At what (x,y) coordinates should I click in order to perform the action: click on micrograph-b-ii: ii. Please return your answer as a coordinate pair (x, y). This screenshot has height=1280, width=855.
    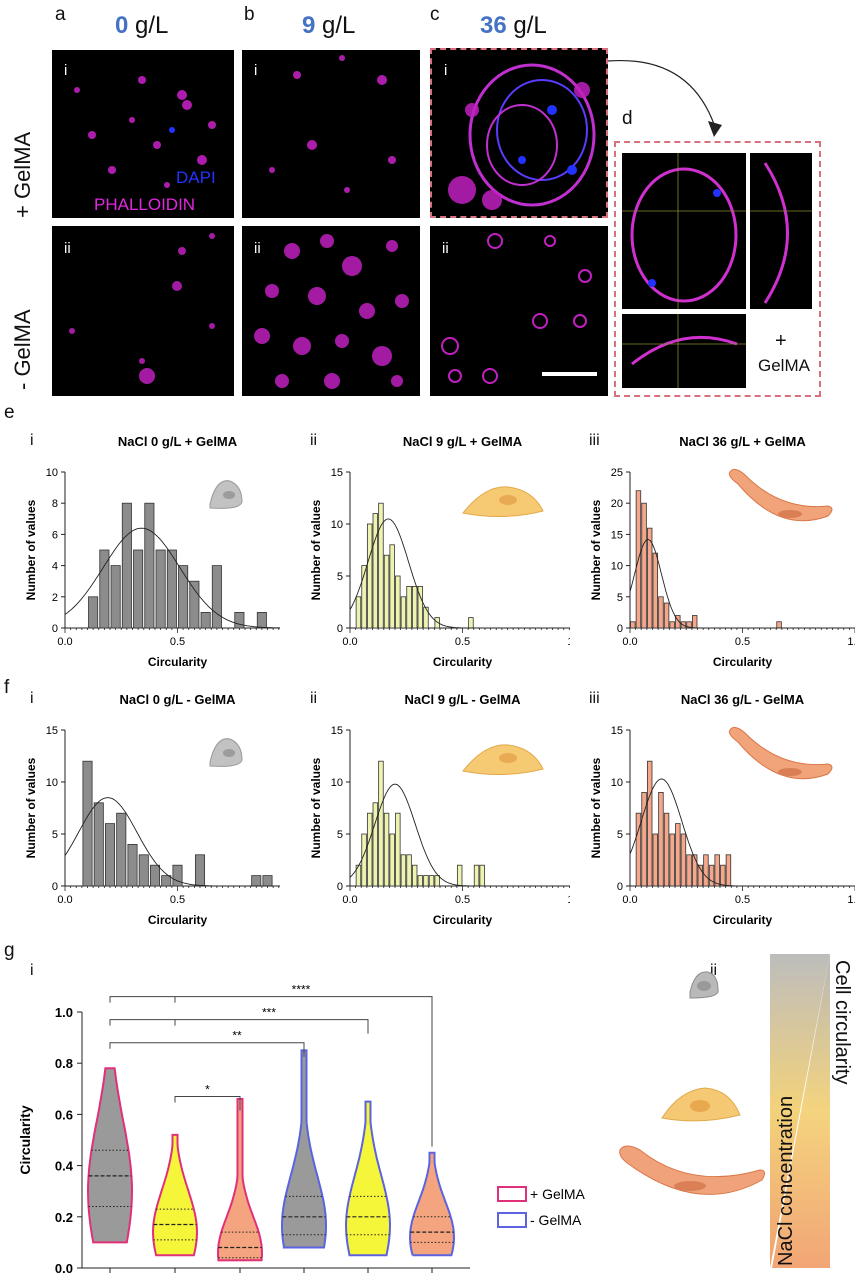
    Looking at the image, I should click on (331, 311).